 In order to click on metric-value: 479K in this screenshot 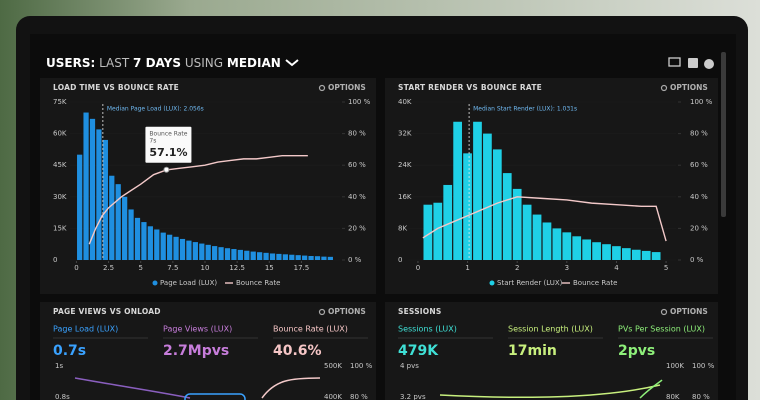, I will do `click(418, 351)`.